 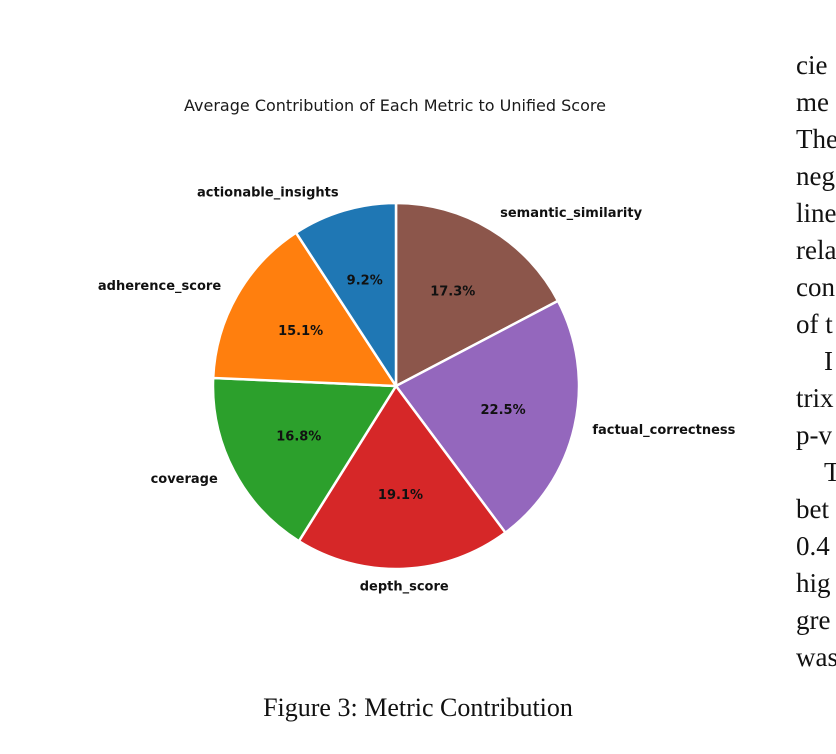 I want to click on pie-slice-depth-score, so click(x=402, y=477).